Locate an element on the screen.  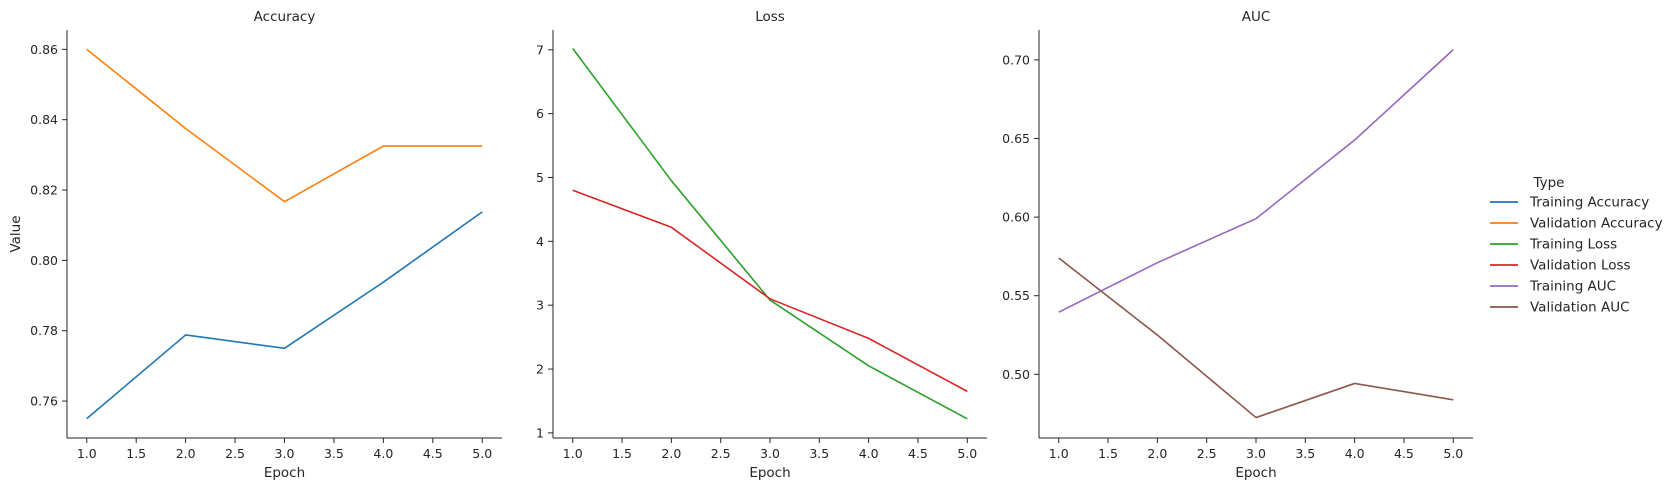
series-line-training-auc is located at coordinates (1256, 181).